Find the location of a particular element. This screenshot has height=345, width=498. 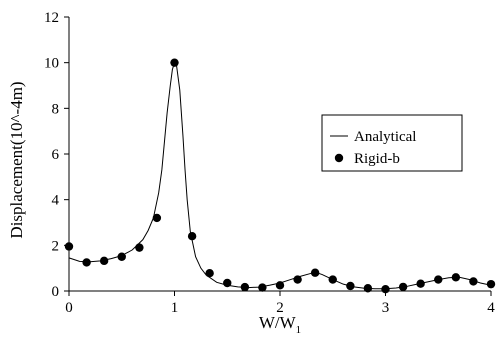

legend-box is located at coordinates (392, 143).